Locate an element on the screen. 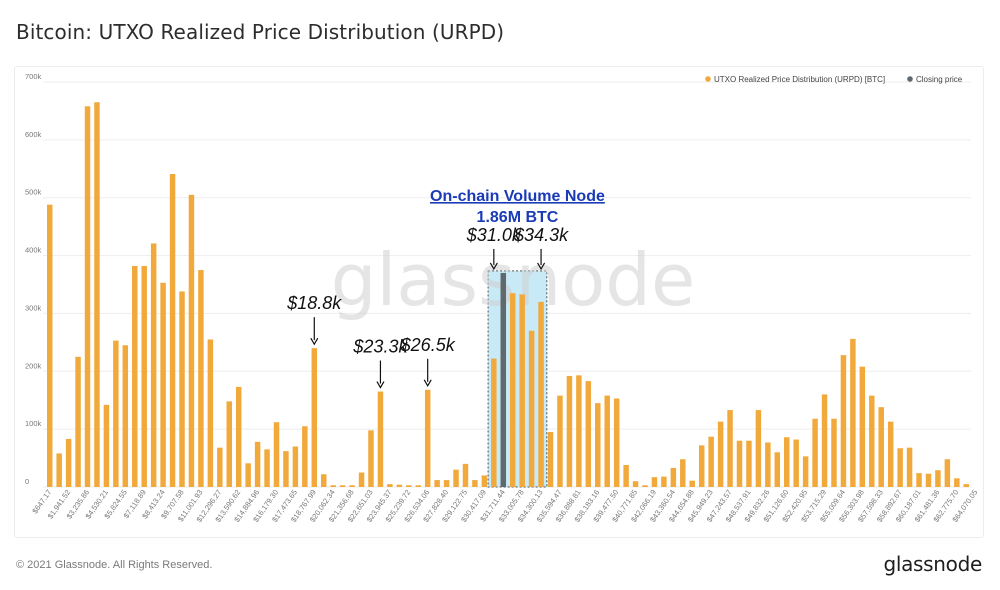  price-annotation: $26.5k is located at coordinates (428, 345).